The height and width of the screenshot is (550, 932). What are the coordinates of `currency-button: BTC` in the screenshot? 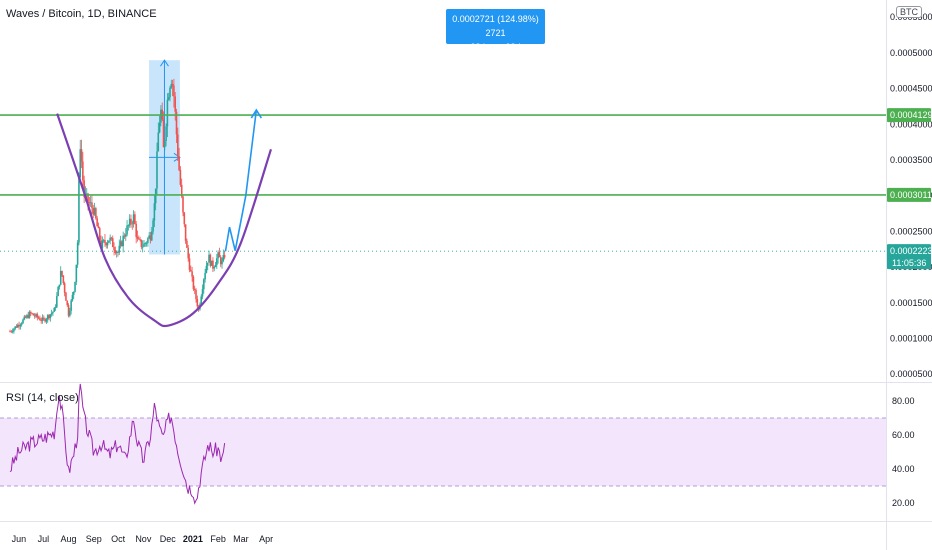 It's located at (909, 12).